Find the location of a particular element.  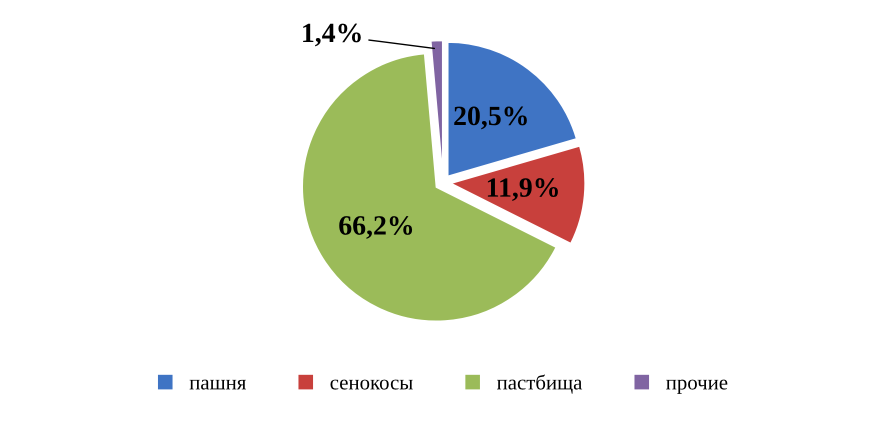

data-label: 20,5% is located at coordinates (490, 118).